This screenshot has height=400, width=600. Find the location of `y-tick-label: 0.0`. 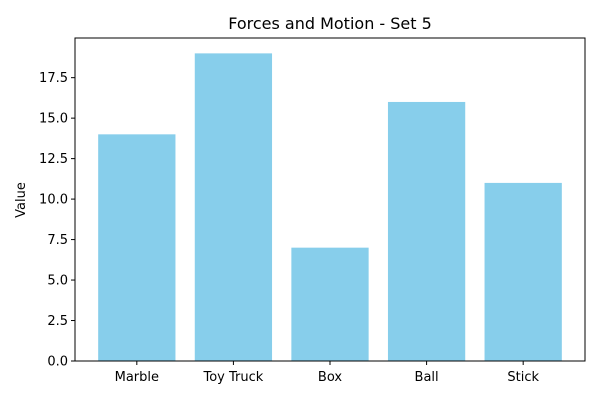

y-tick-label: 0.0 is located at coordinates (57, 362).